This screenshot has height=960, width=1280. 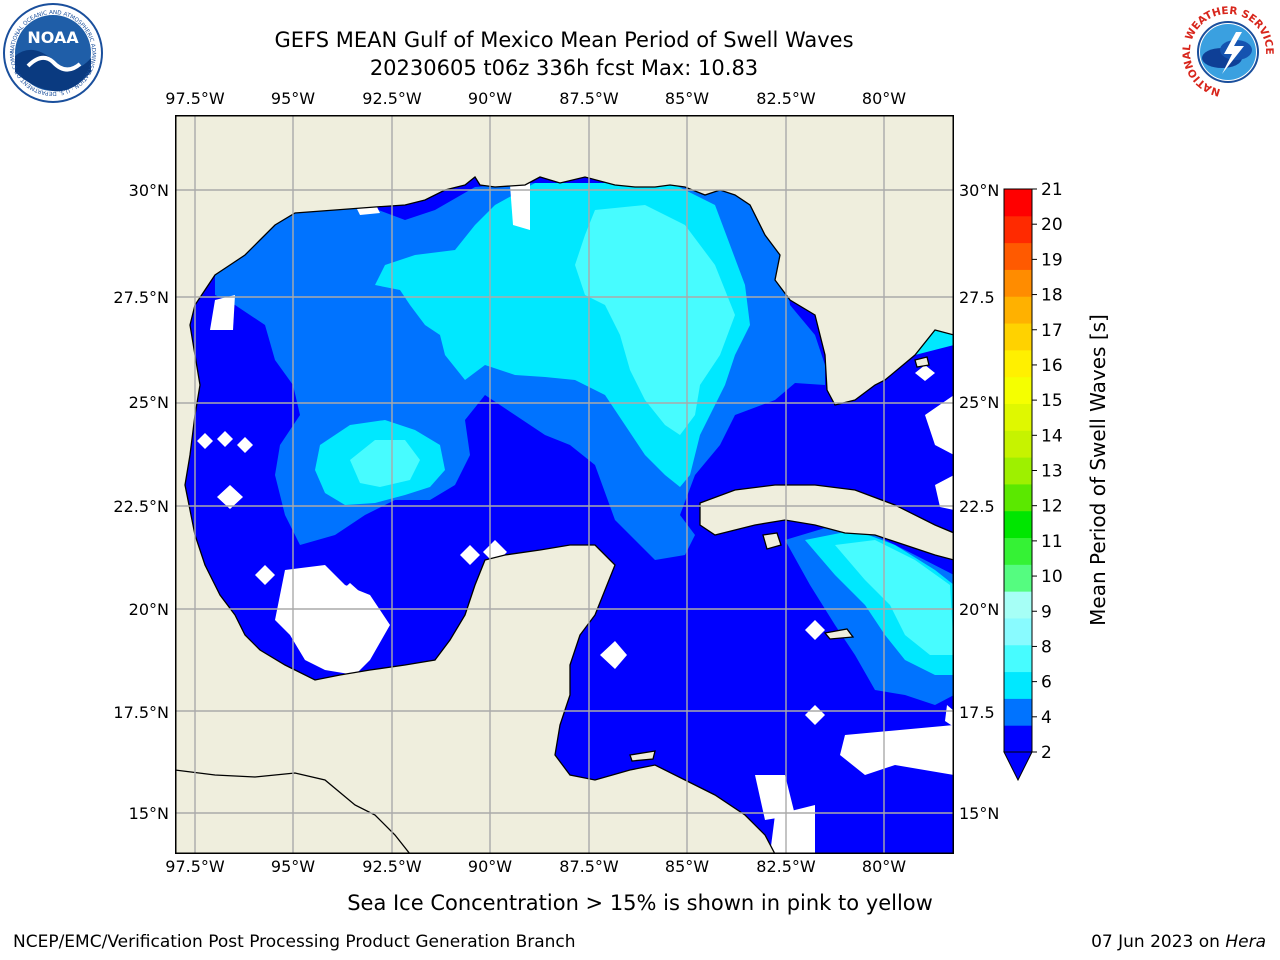 What do you see at coordinates (1052, 366) in the screenshot?
I see `colorbar-tick-label: 16` at bounding box center [1052, 366].